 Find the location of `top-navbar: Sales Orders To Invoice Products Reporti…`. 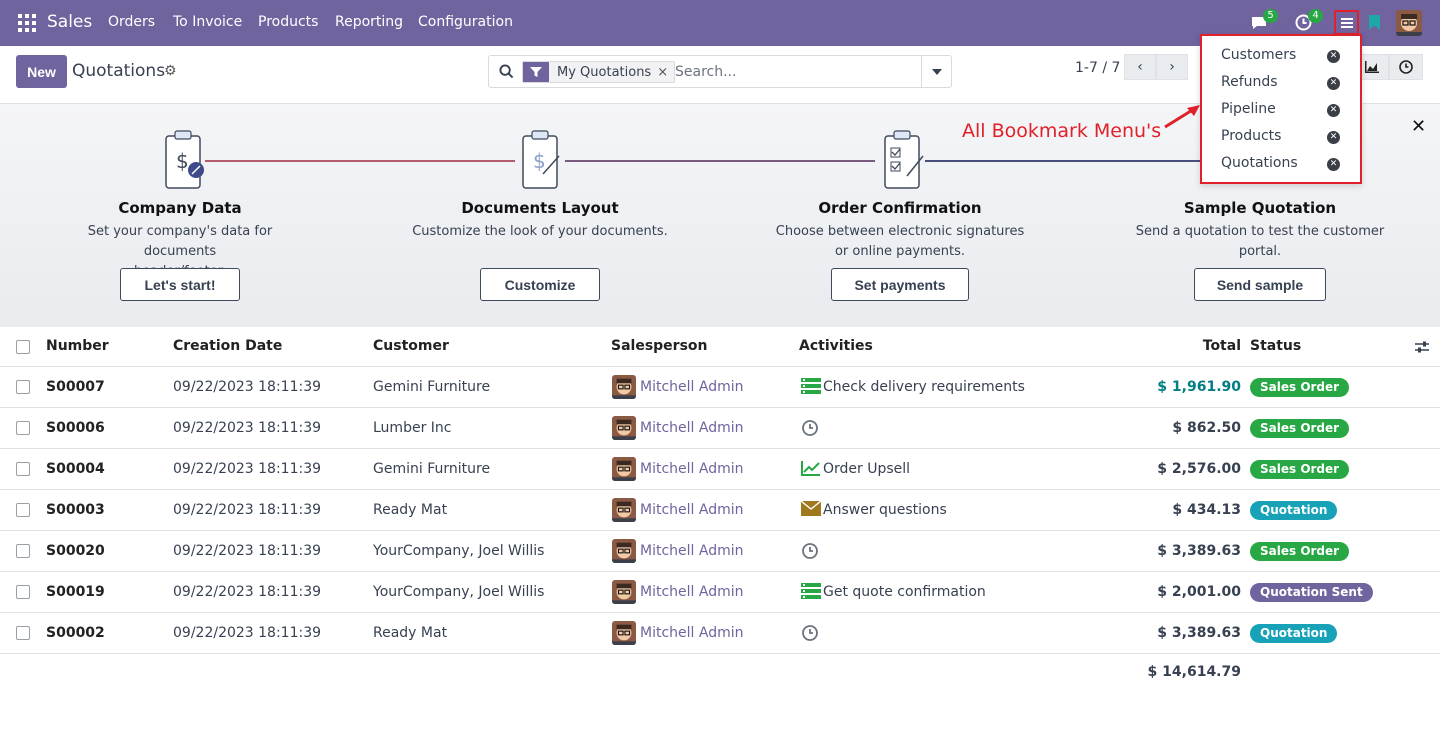

top-navbar: Sales Orders To Invoice Products Reporti… is located at coordinates (720, 23).